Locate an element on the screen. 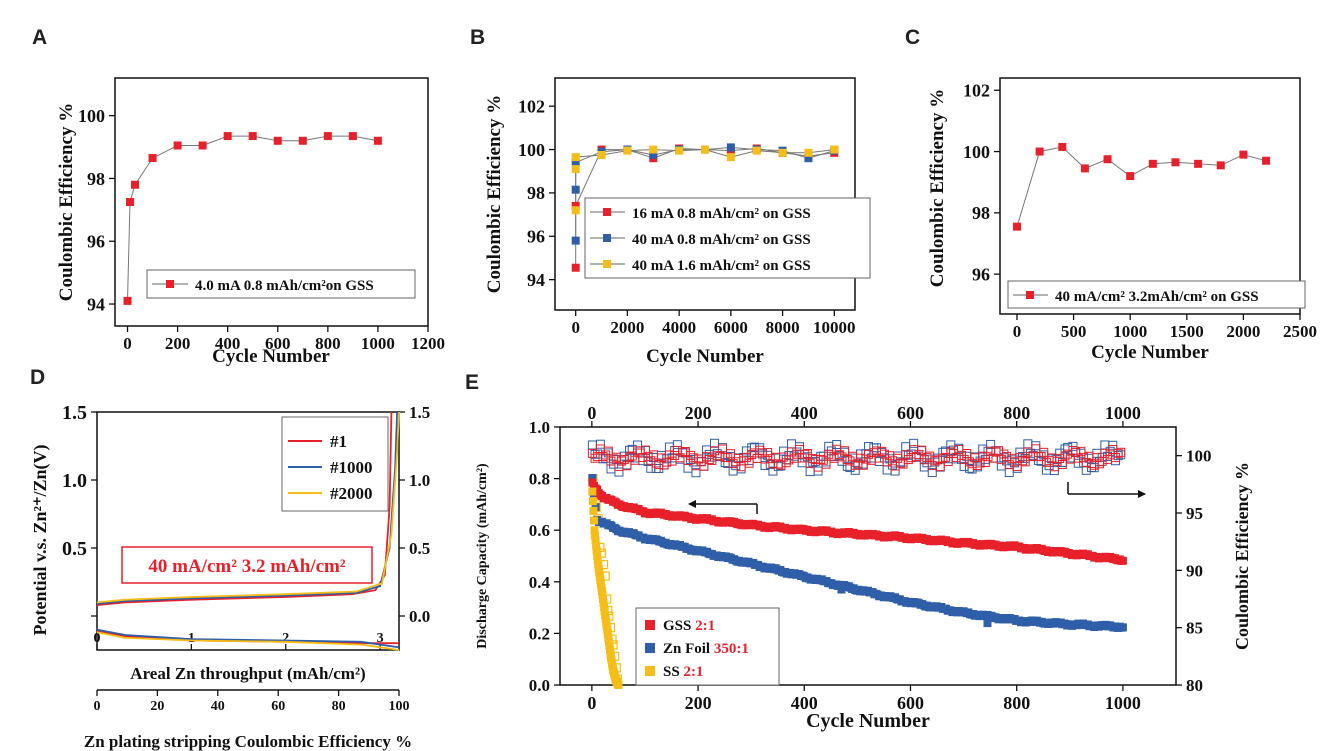  legend-label-d2: #1000 is located at coordinates (351, 467).